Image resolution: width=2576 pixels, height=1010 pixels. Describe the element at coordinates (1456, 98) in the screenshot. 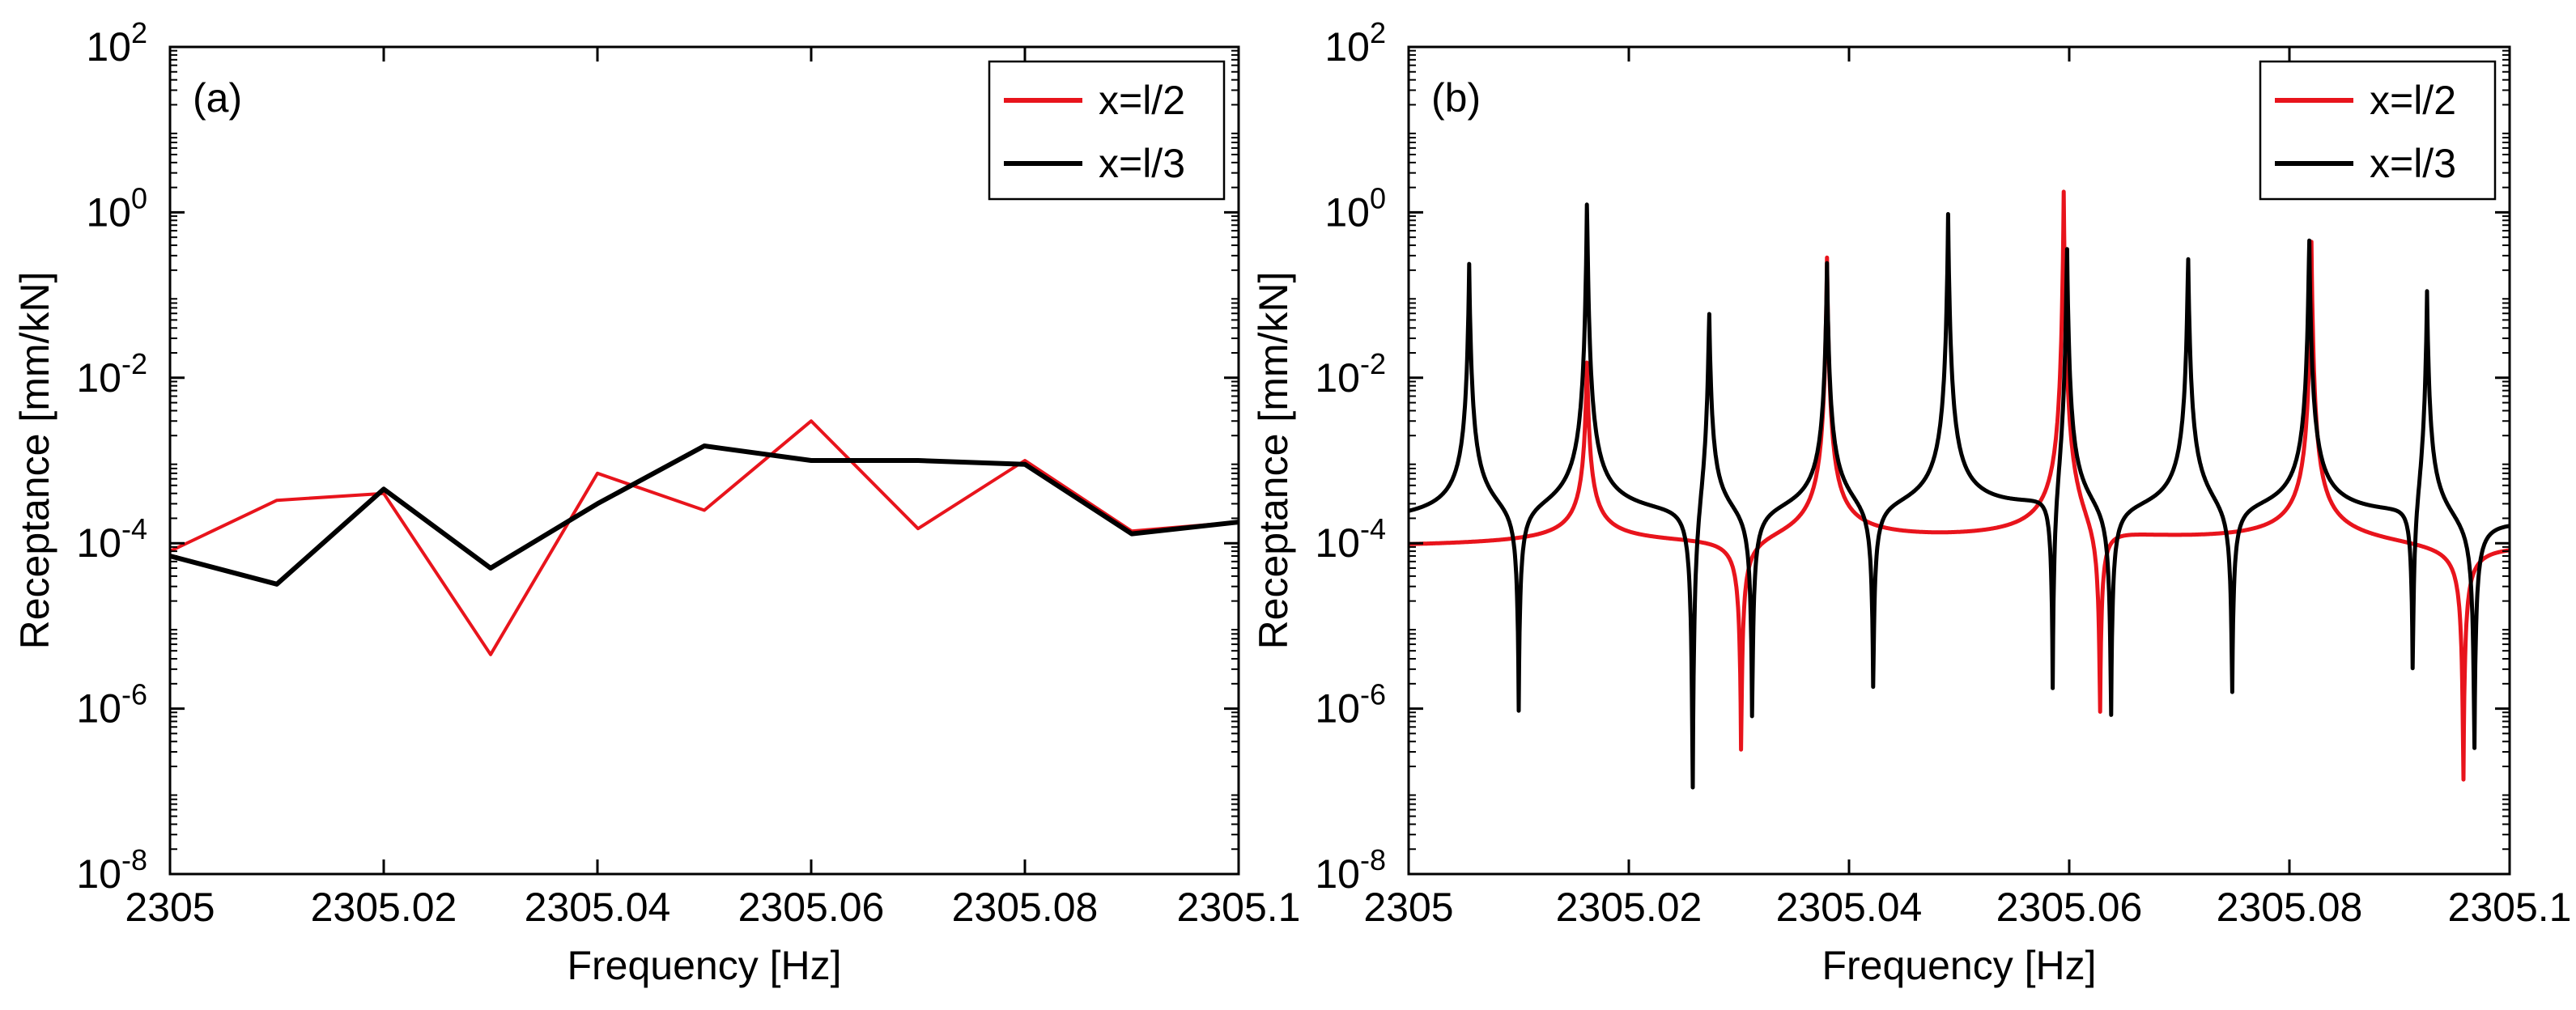

I see `panel-label: (b)` at that location.